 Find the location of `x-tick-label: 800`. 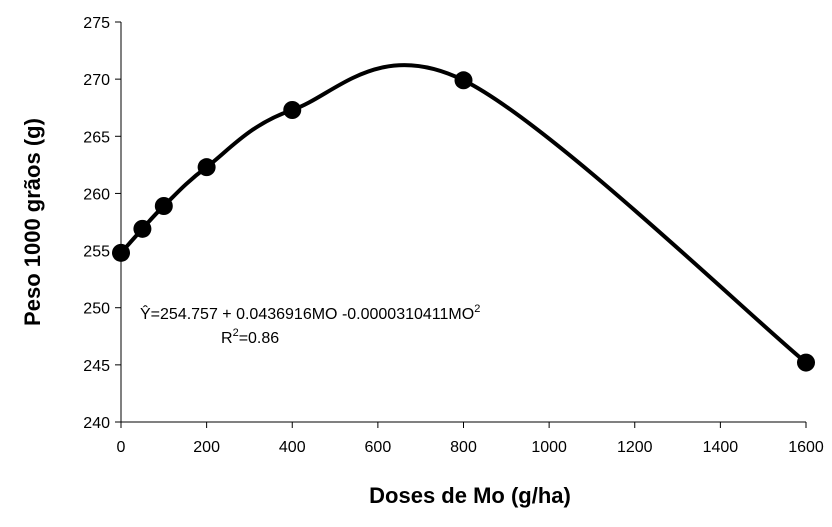

x-tick-label: 800 is located at coordinates (463, 447).